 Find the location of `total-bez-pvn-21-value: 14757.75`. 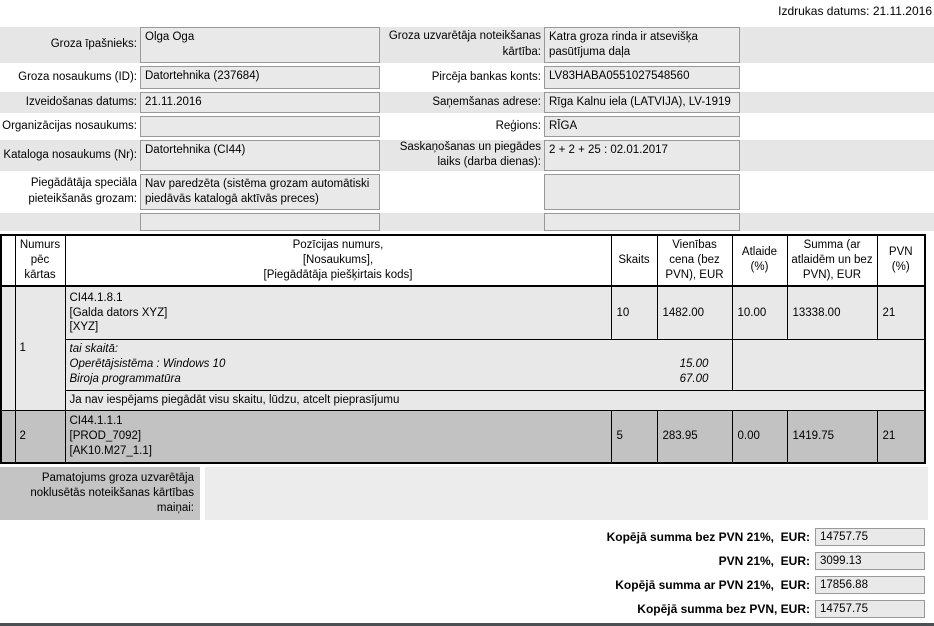

total-bez-pvn-21-value: 14757.75 is located at coordinates (870, 536).